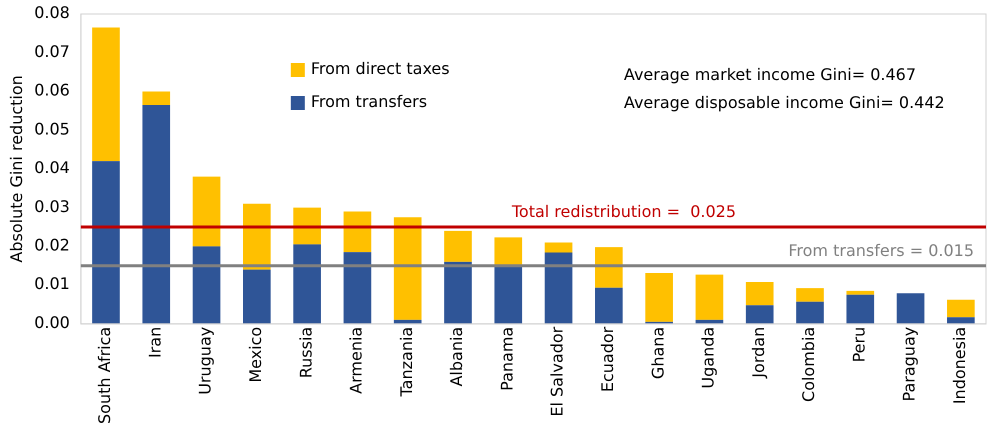 The height and width of the screenshot is (427, 1000). What do you see at coordinates (52, 284) in the screenshot?
I see `y-tick-label: 0.01` at bounding box center [52, 284].